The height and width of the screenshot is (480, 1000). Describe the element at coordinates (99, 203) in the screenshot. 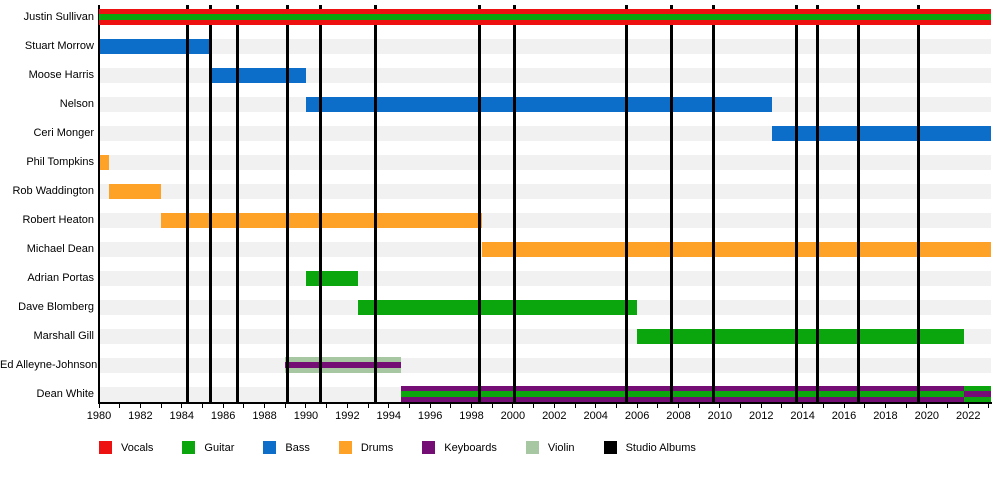

I see `y-axis-line` at that location.